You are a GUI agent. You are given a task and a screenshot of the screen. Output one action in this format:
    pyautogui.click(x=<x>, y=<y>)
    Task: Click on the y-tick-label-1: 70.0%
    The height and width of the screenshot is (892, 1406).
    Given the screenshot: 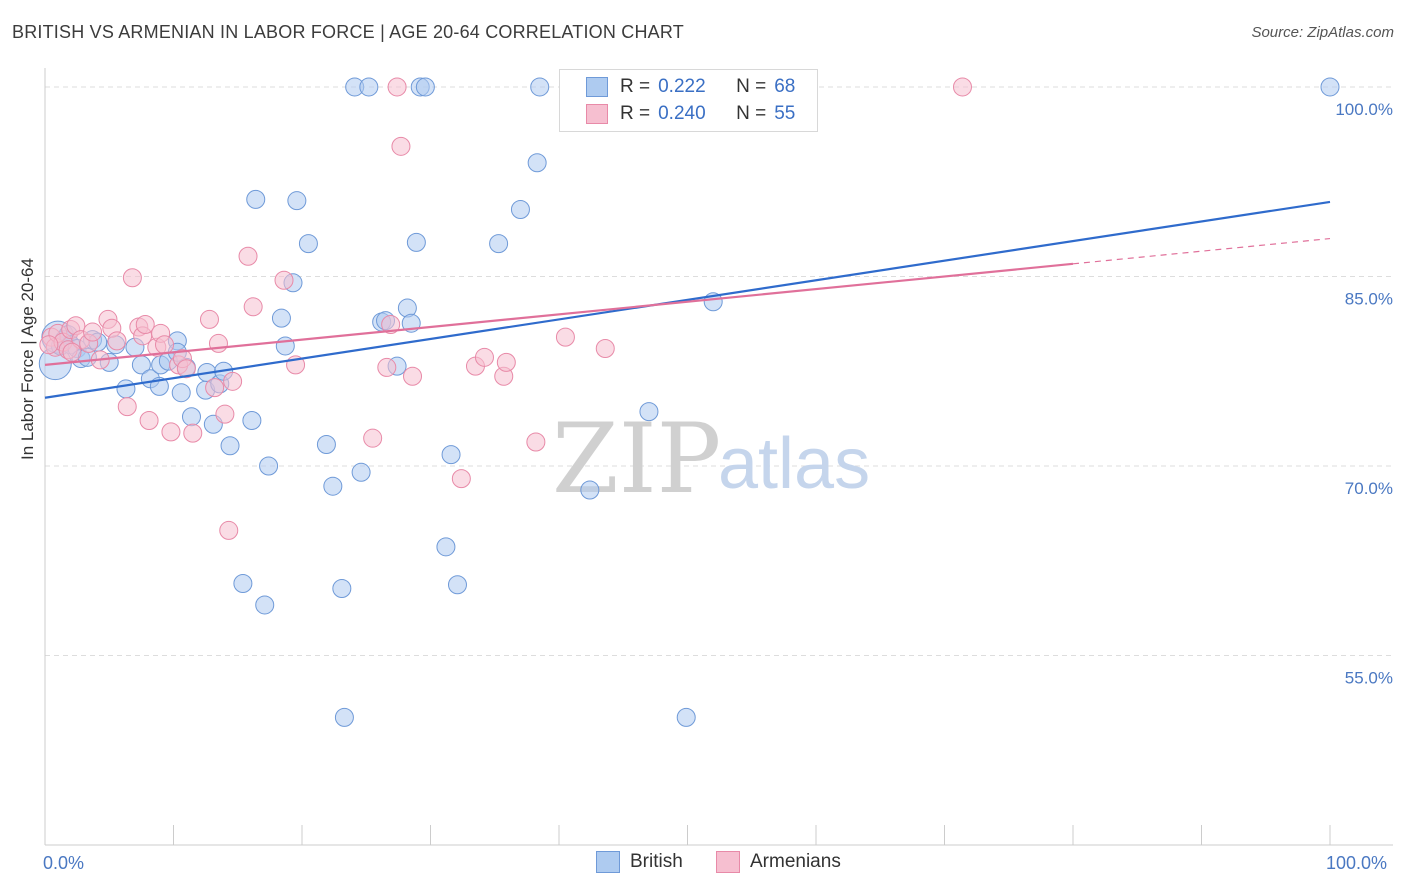 What is the action you would take?
    pyautogui.click(x=1369, y=488)
    